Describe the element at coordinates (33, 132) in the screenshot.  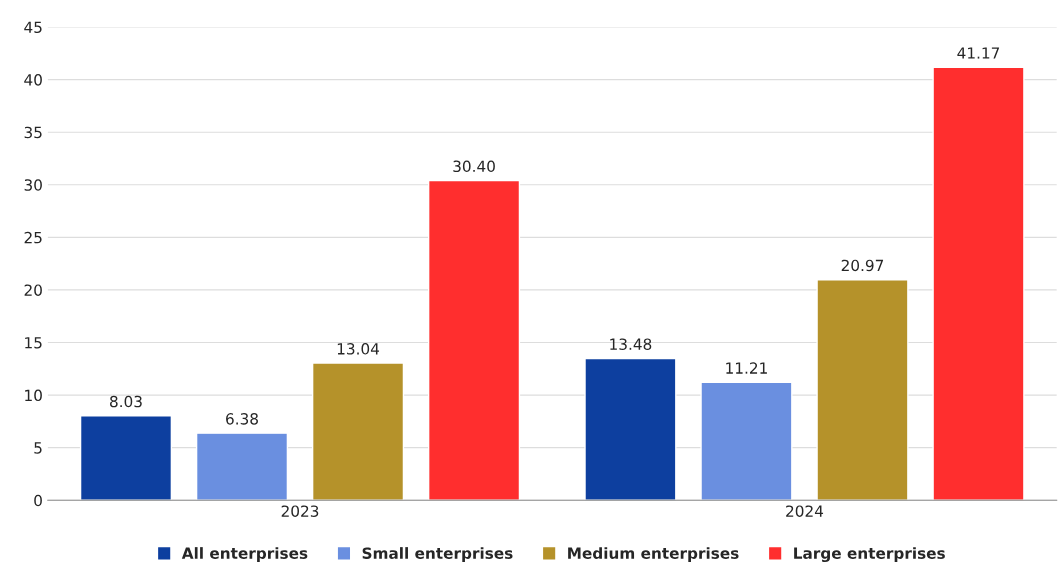
I see `y-tick-label: 35` at that location.